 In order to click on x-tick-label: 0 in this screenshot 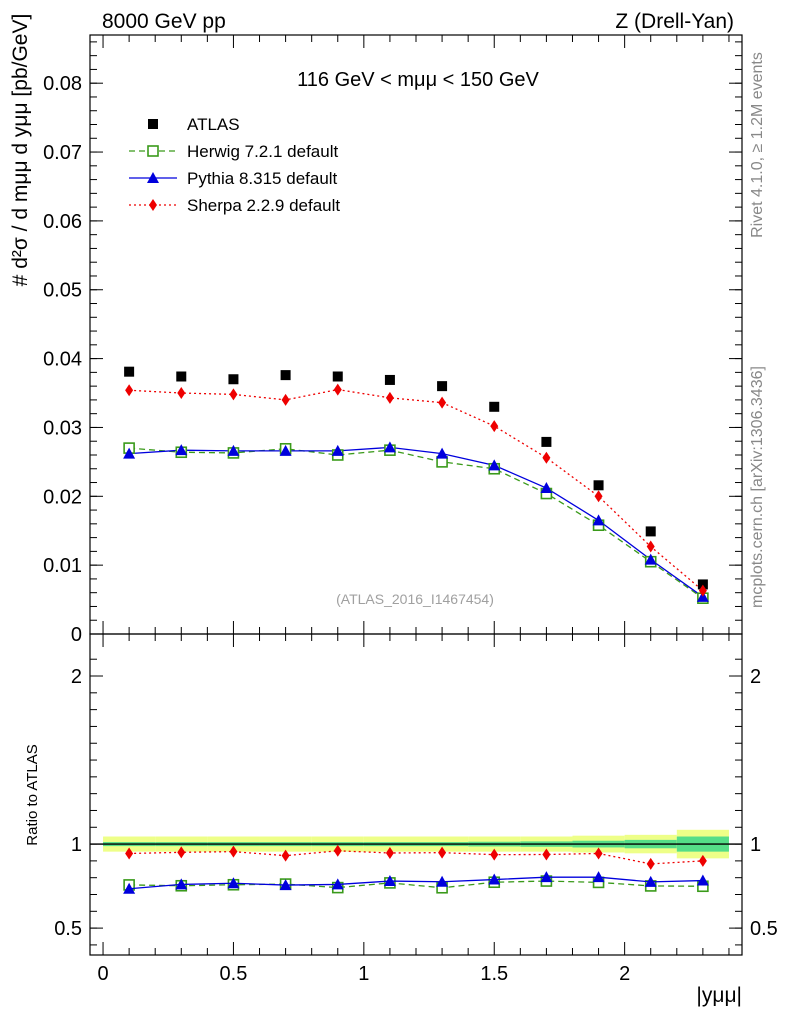, I will do `click(102, 974)`.